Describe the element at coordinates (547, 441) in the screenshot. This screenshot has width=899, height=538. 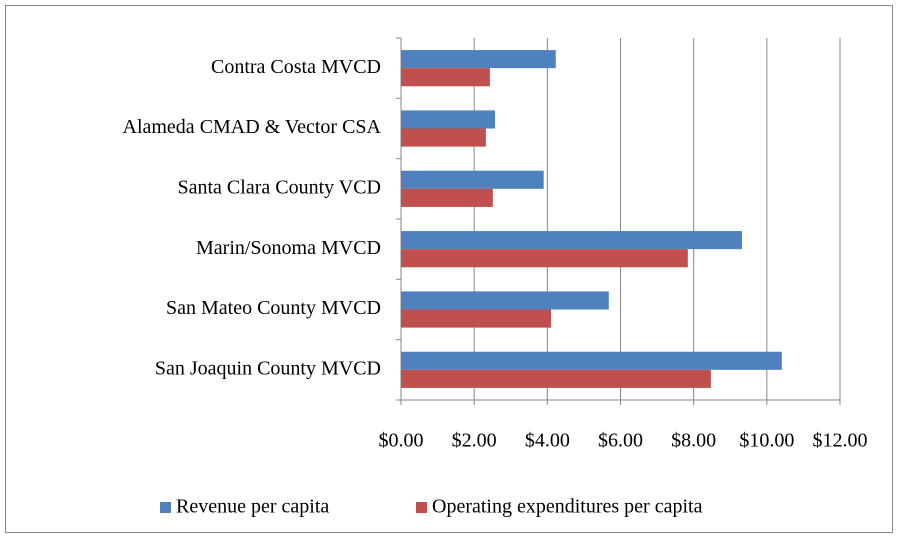
I see `x-tick-label: $4.00` at that location.